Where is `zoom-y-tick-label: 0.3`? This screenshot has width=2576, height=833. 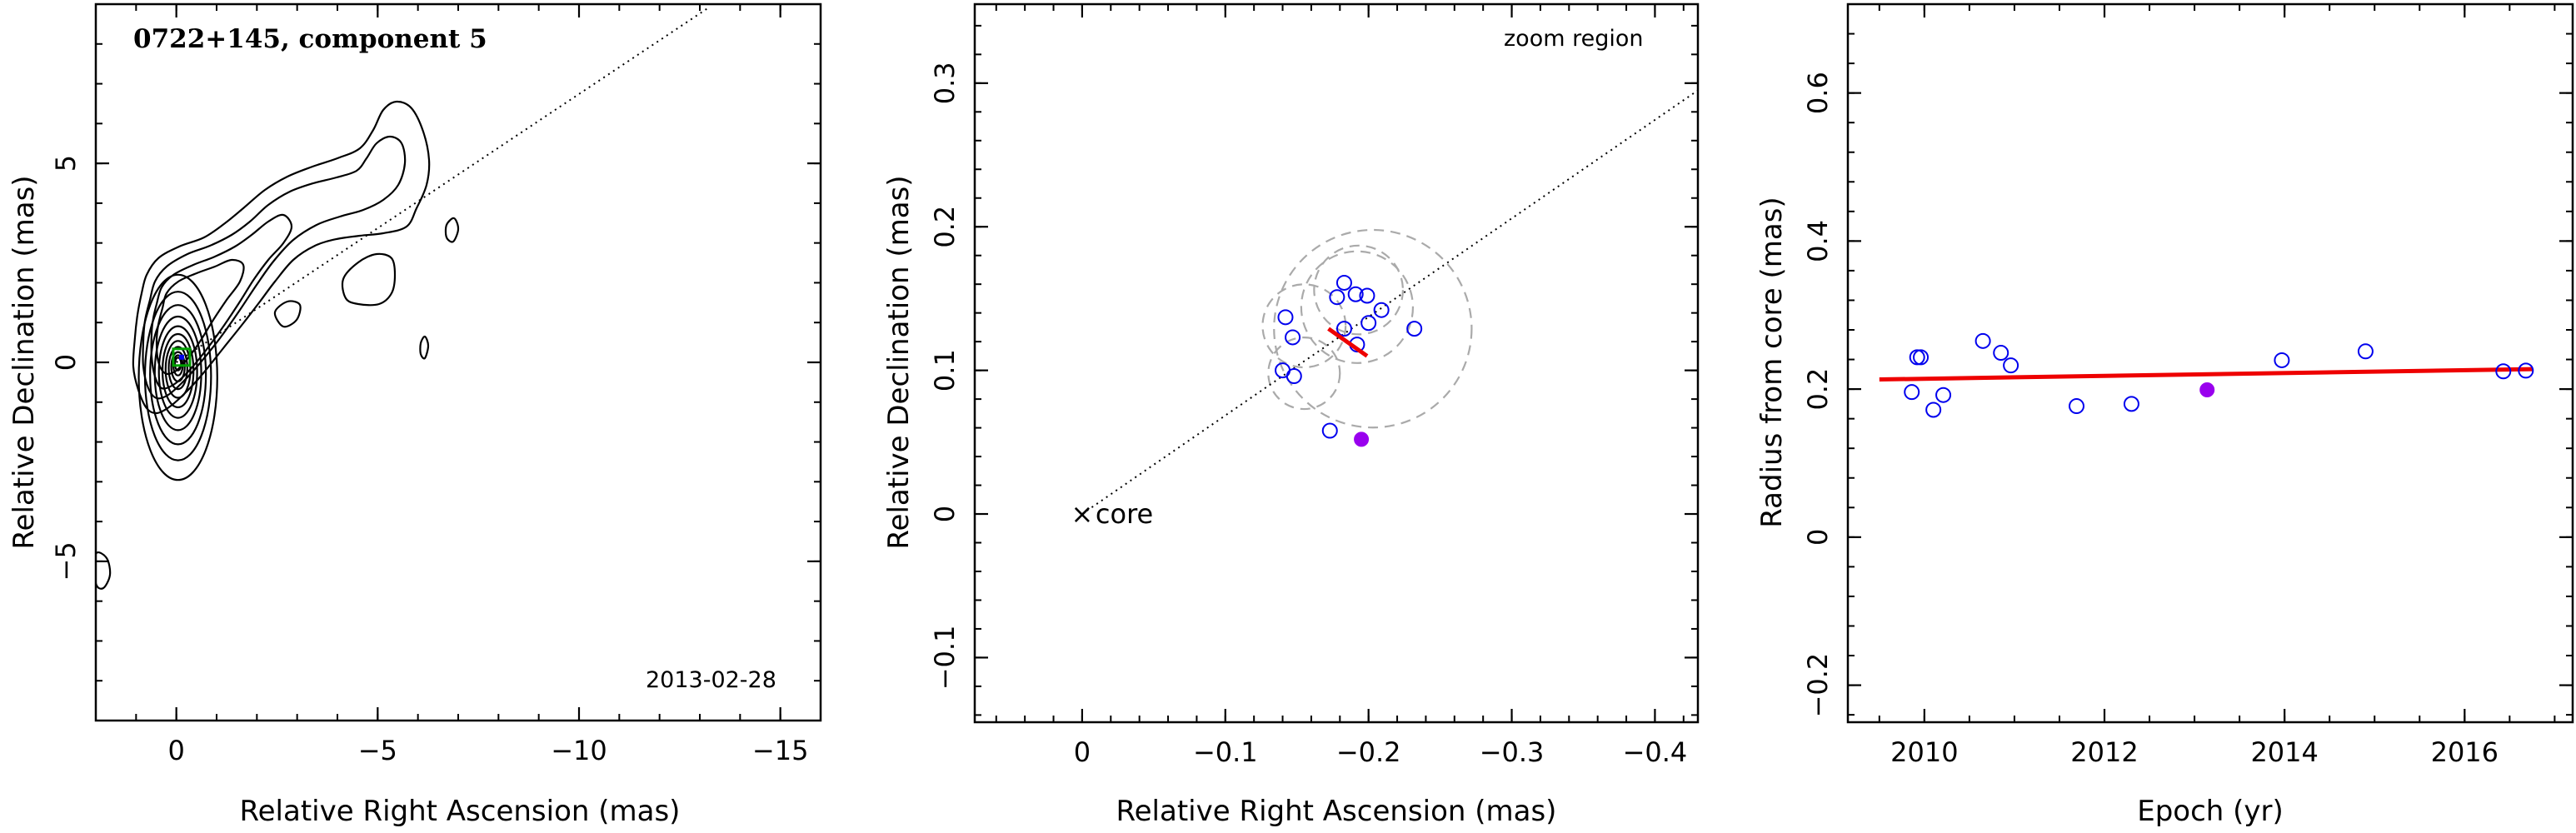
zoom-y-tick-label: 0.3 is located at coordinates (945, 83).